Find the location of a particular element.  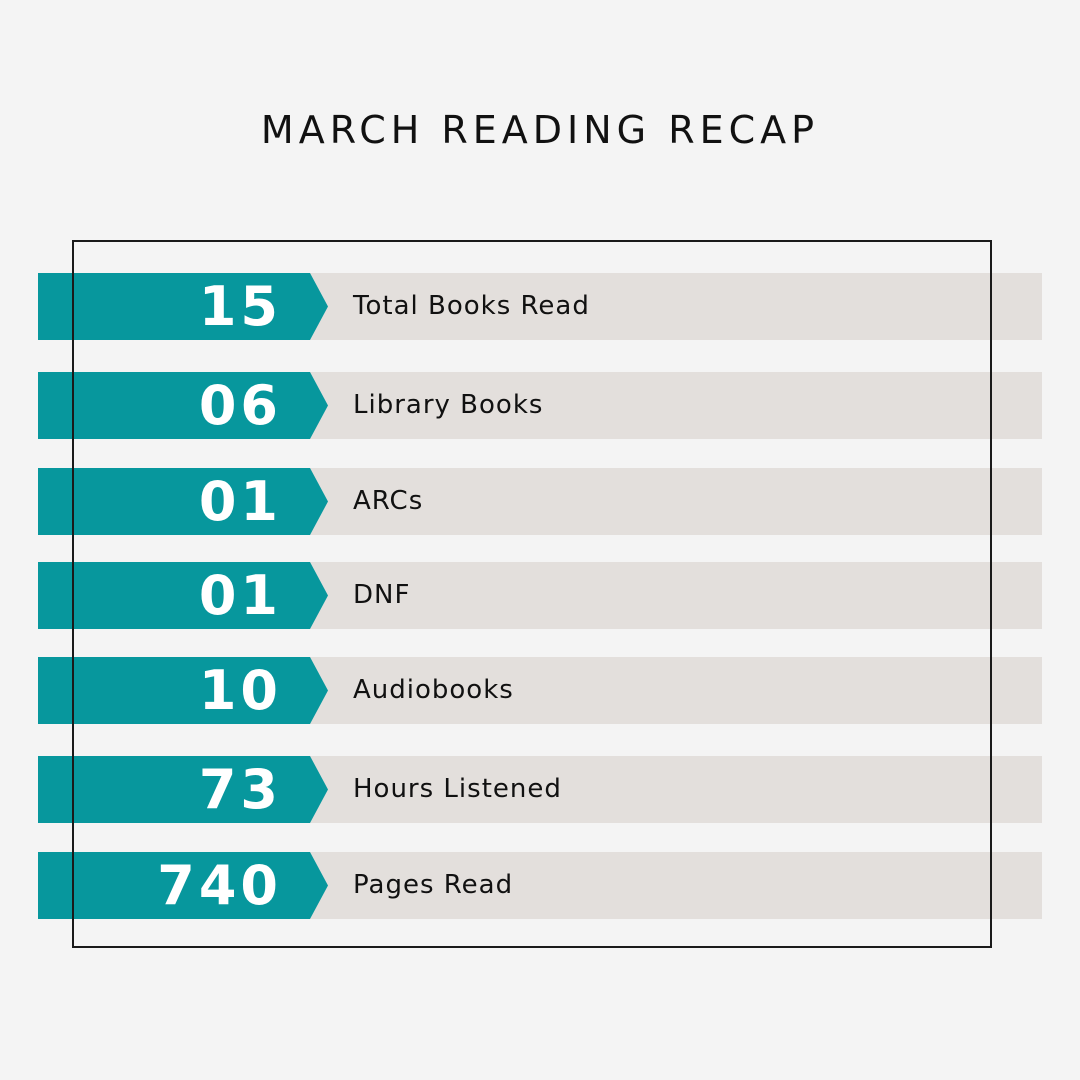

stat-label: Pages Read is located at coordinates (433, 885).